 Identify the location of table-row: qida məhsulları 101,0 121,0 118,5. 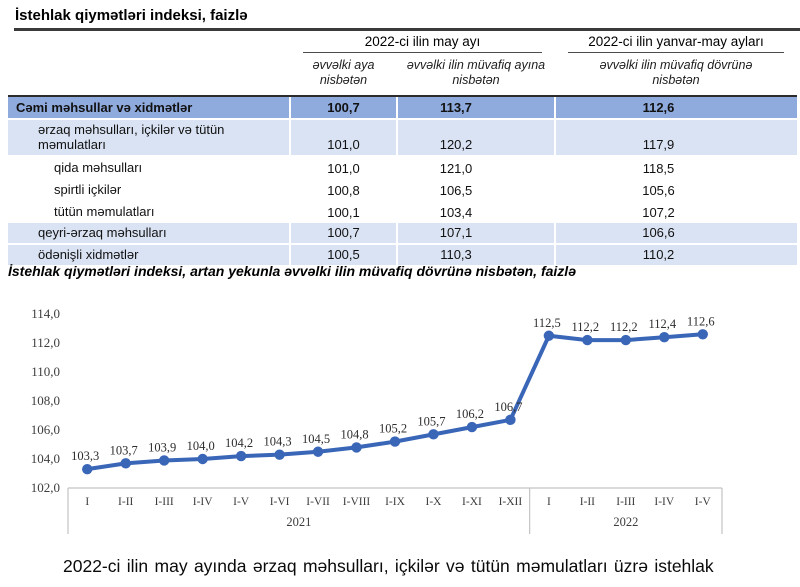
(402, 167).